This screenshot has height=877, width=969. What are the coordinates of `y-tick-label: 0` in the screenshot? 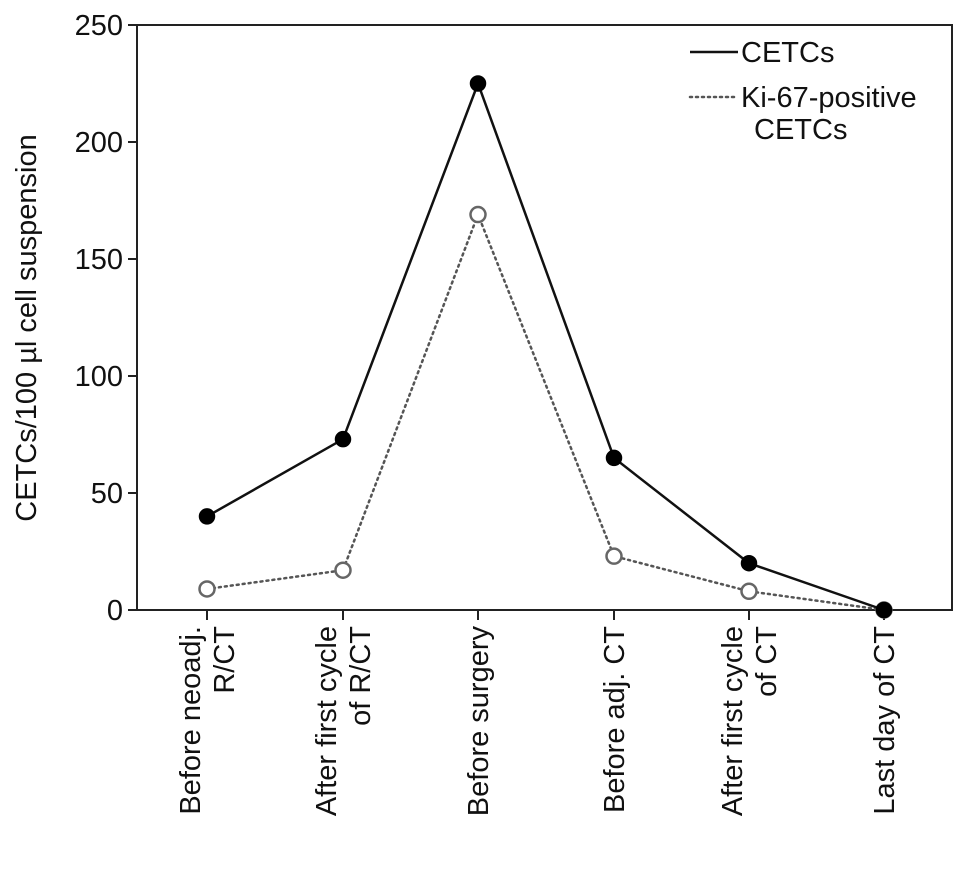 It's located at (115, 611).